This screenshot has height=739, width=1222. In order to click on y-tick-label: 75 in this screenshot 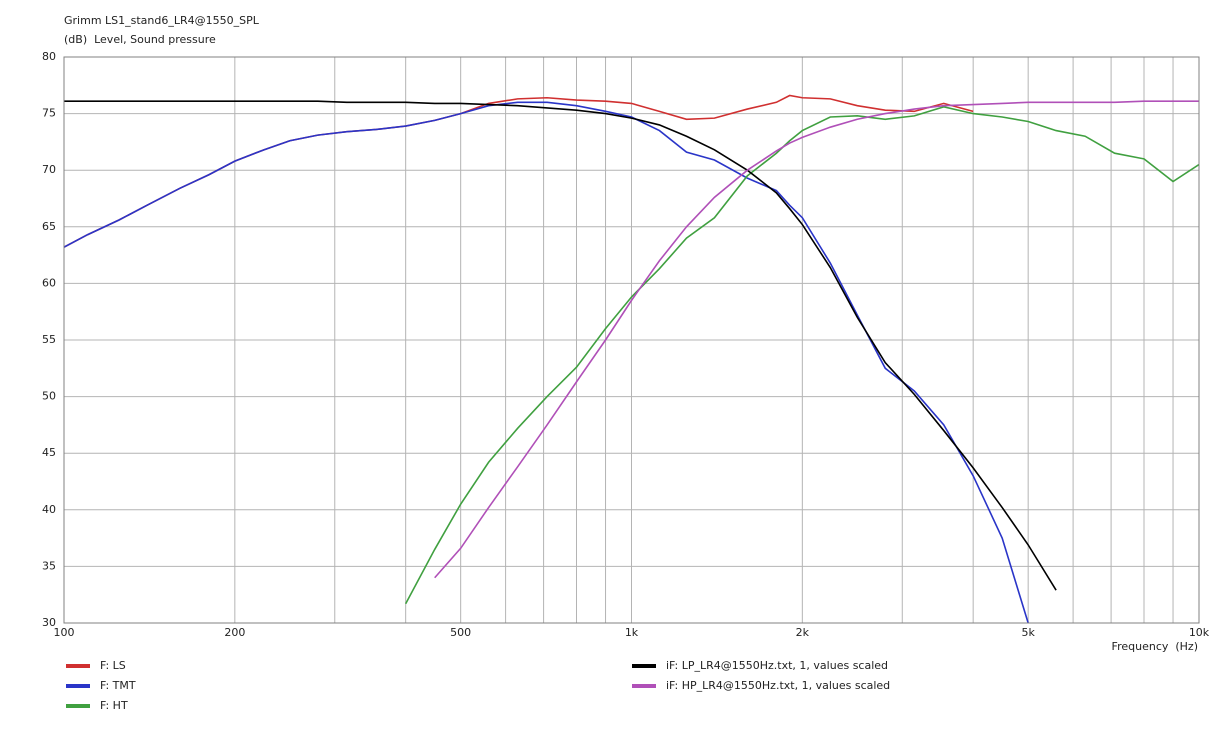, I will do `click(49, 113)`.